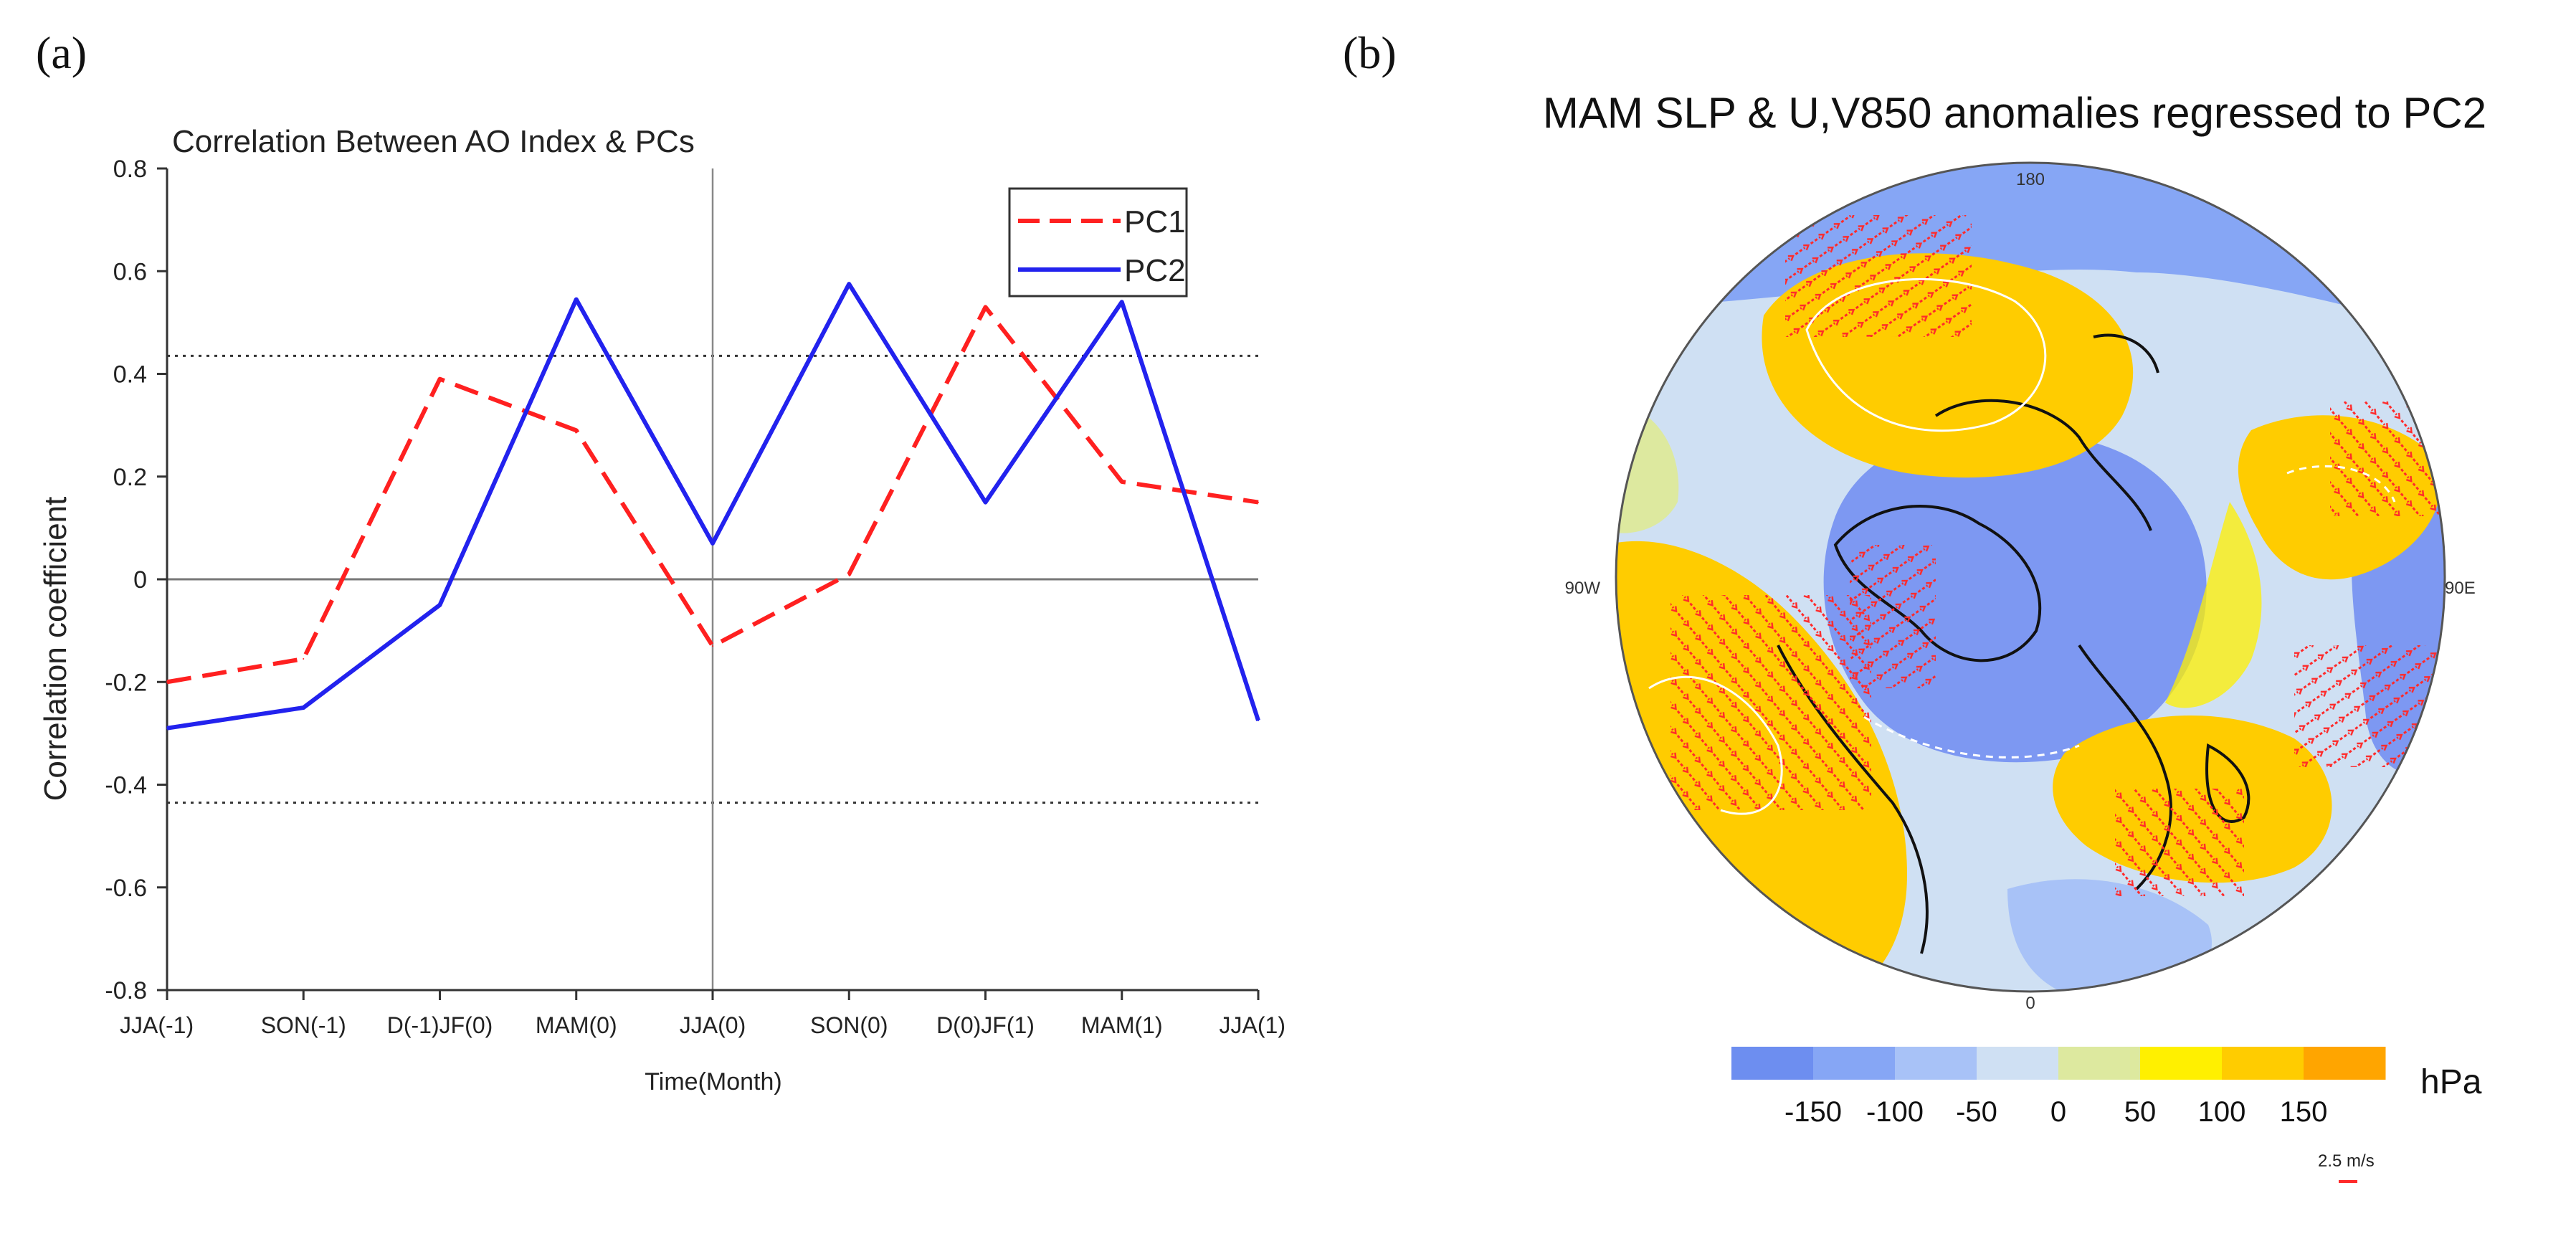 The height and width of the screenshot is (1236, 2576). What do you see at coordinates (1098, 242) in the screenshot?
I see `legend-box` at bounding box center [1098, 242].